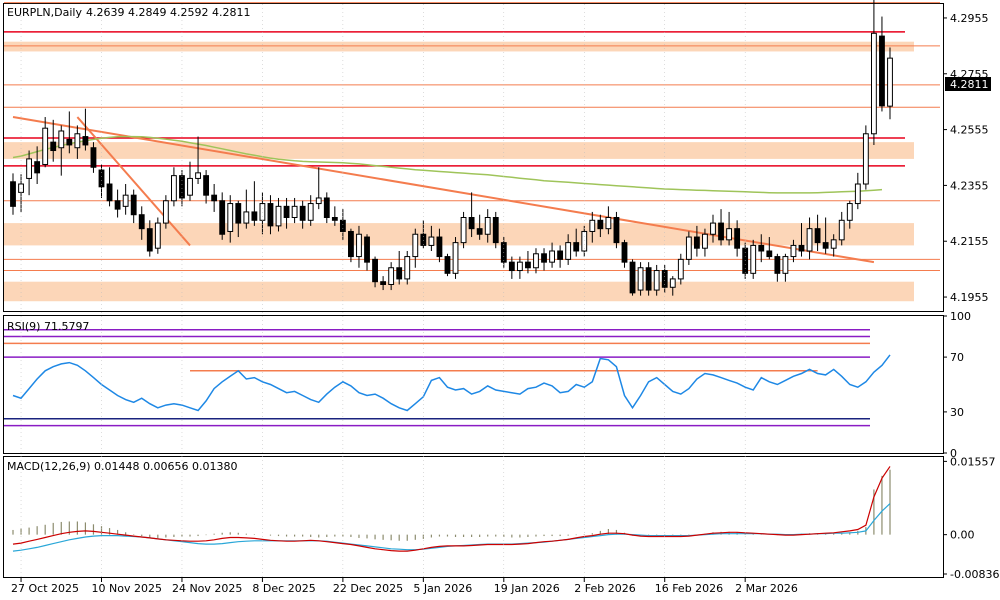 This screenshot has width=1000, height=600. Describe the element at coordinates (451, 383) in the screenshot. I see `rsi-line` at that location.